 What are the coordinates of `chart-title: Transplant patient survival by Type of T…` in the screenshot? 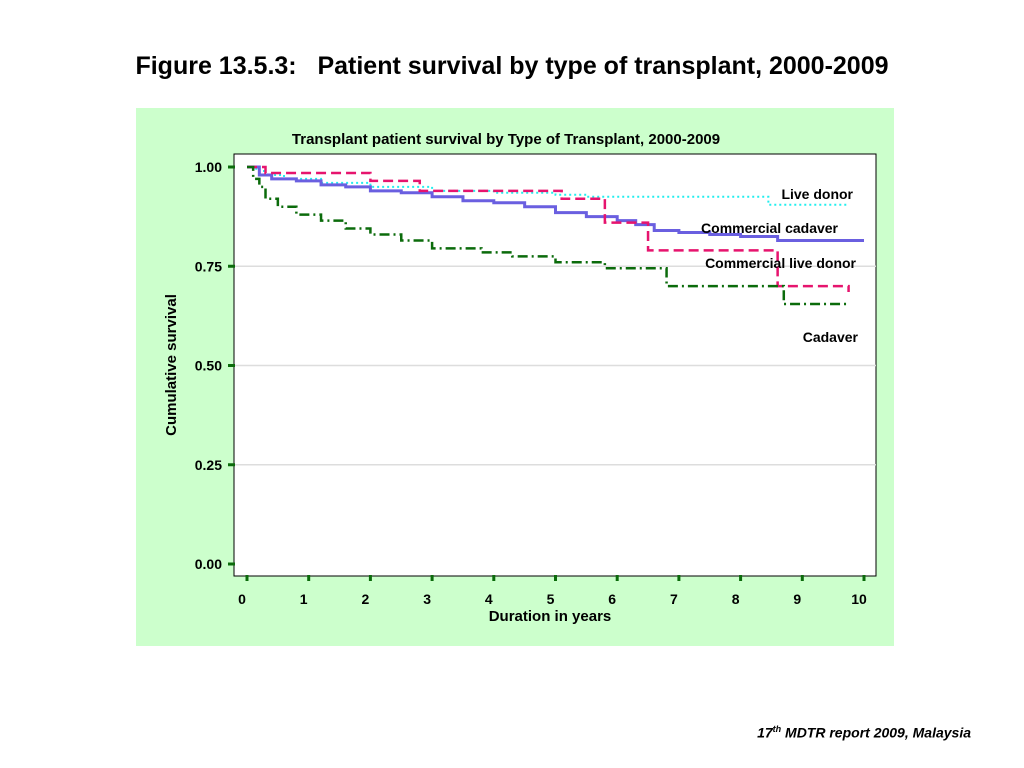 It's located at (506, 139).